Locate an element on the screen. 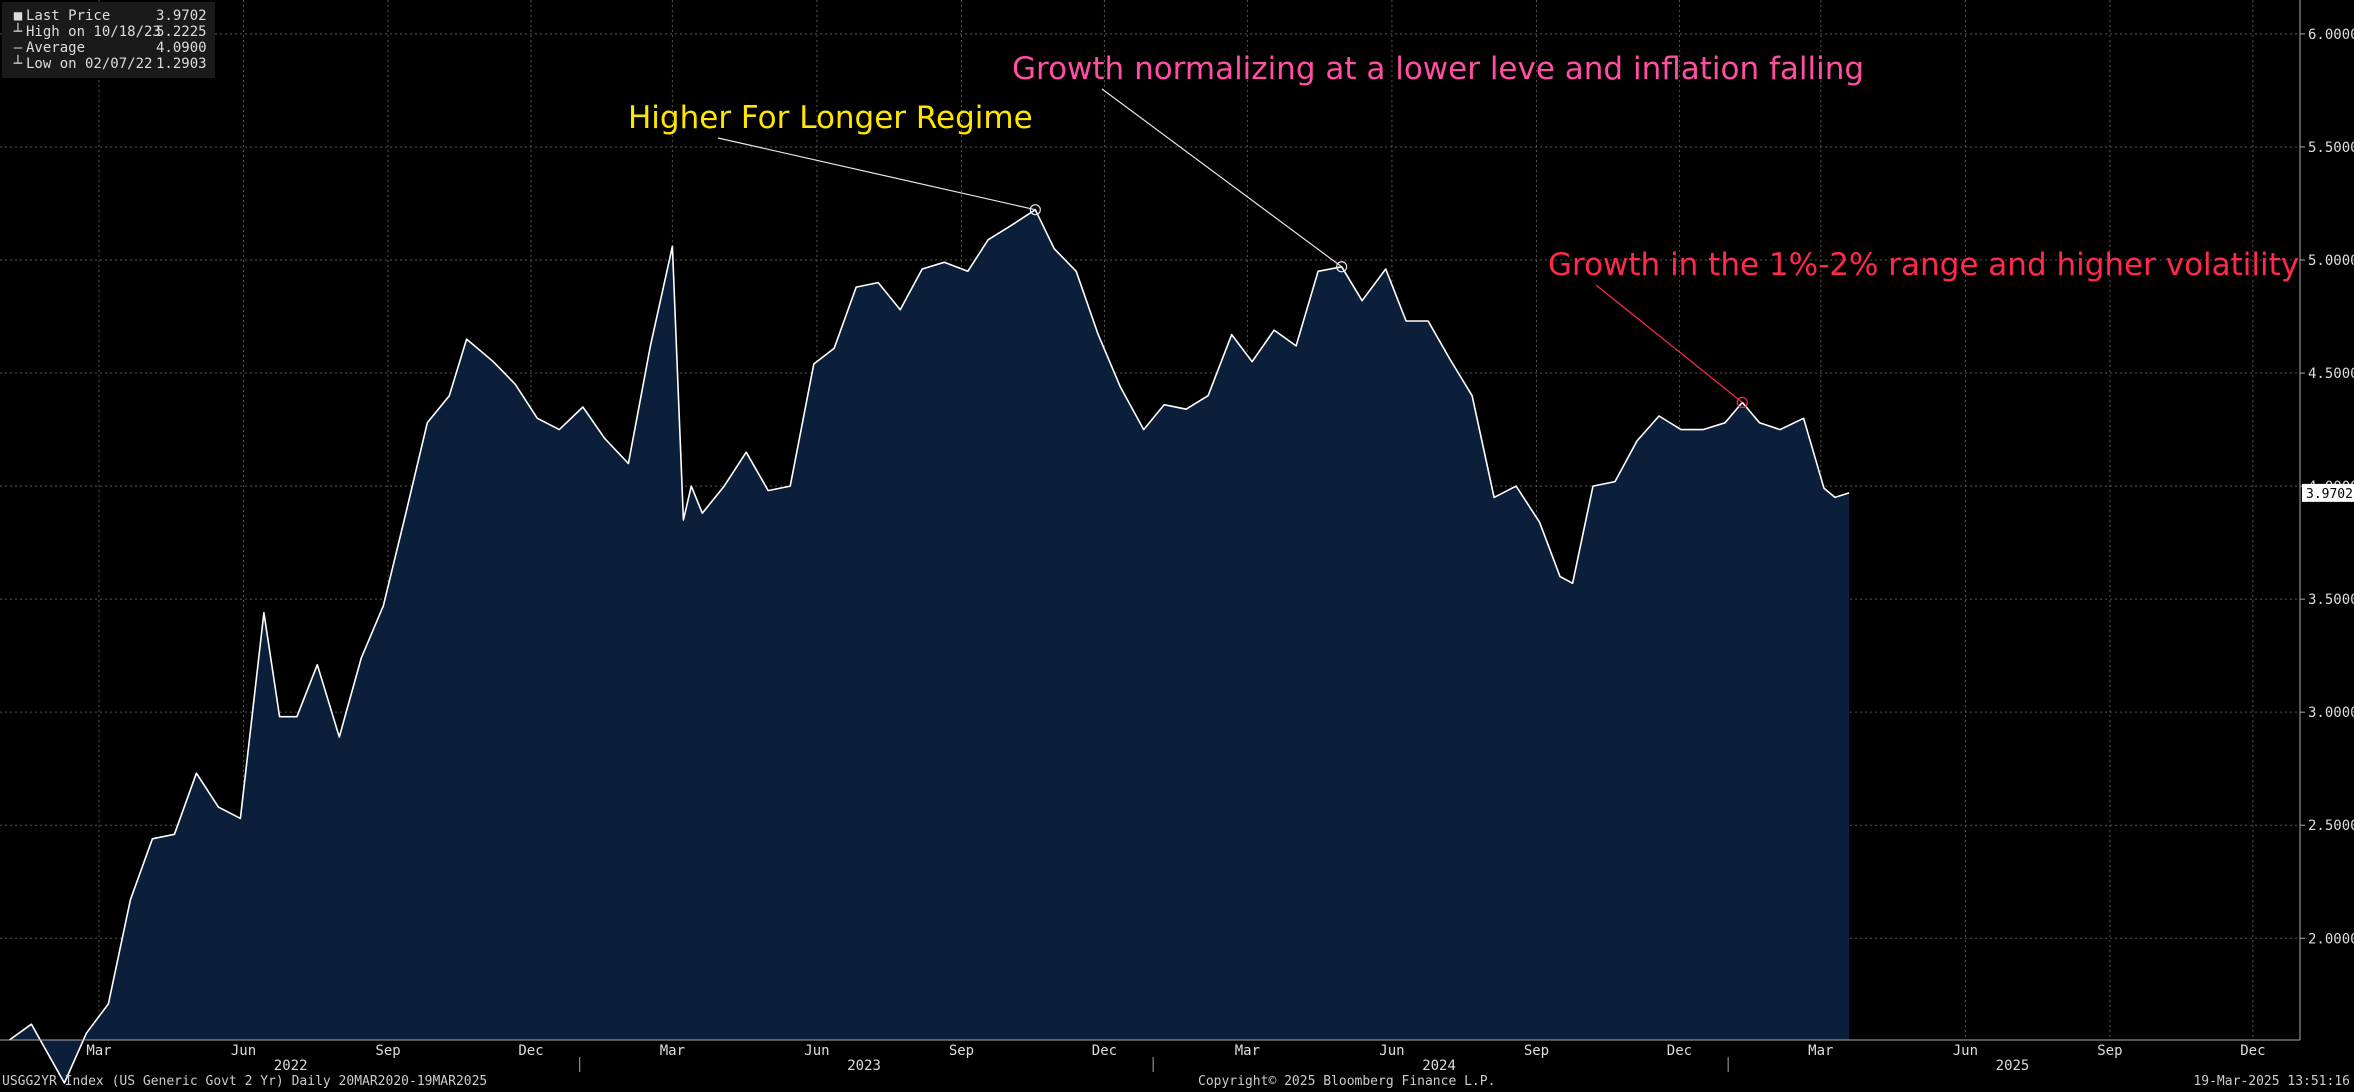  legend-label: Last Price is located at coordinates (68, 16).